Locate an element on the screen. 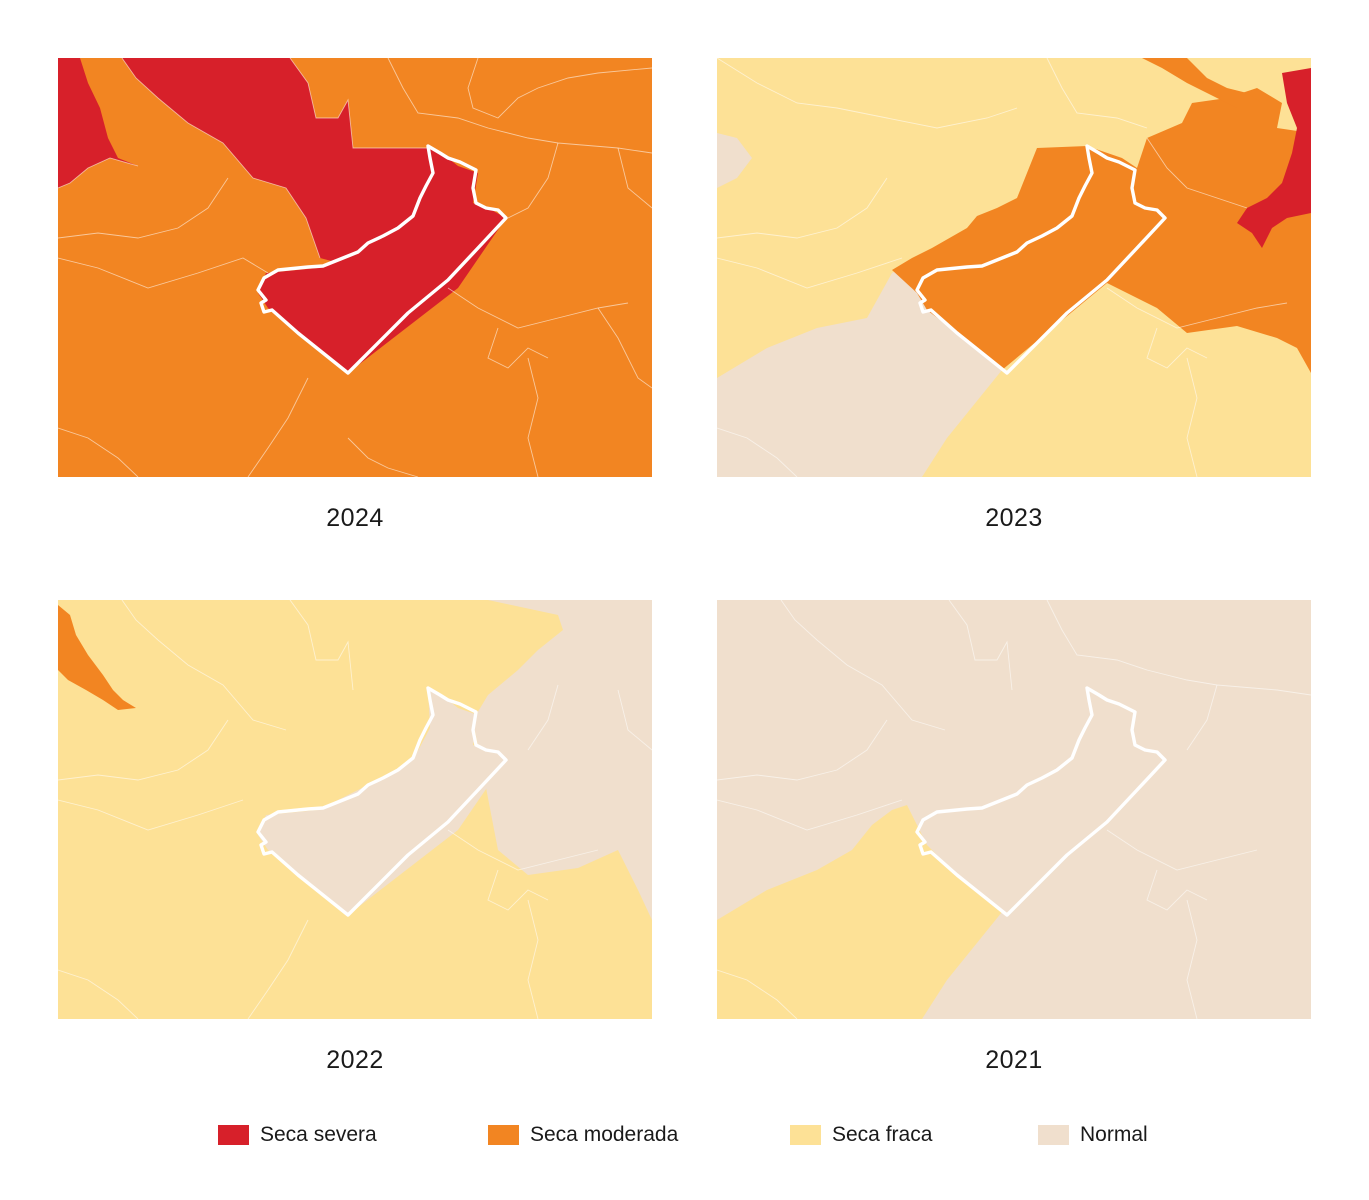  map-year-label: 2021 is located at coordinates (1014, 1060).